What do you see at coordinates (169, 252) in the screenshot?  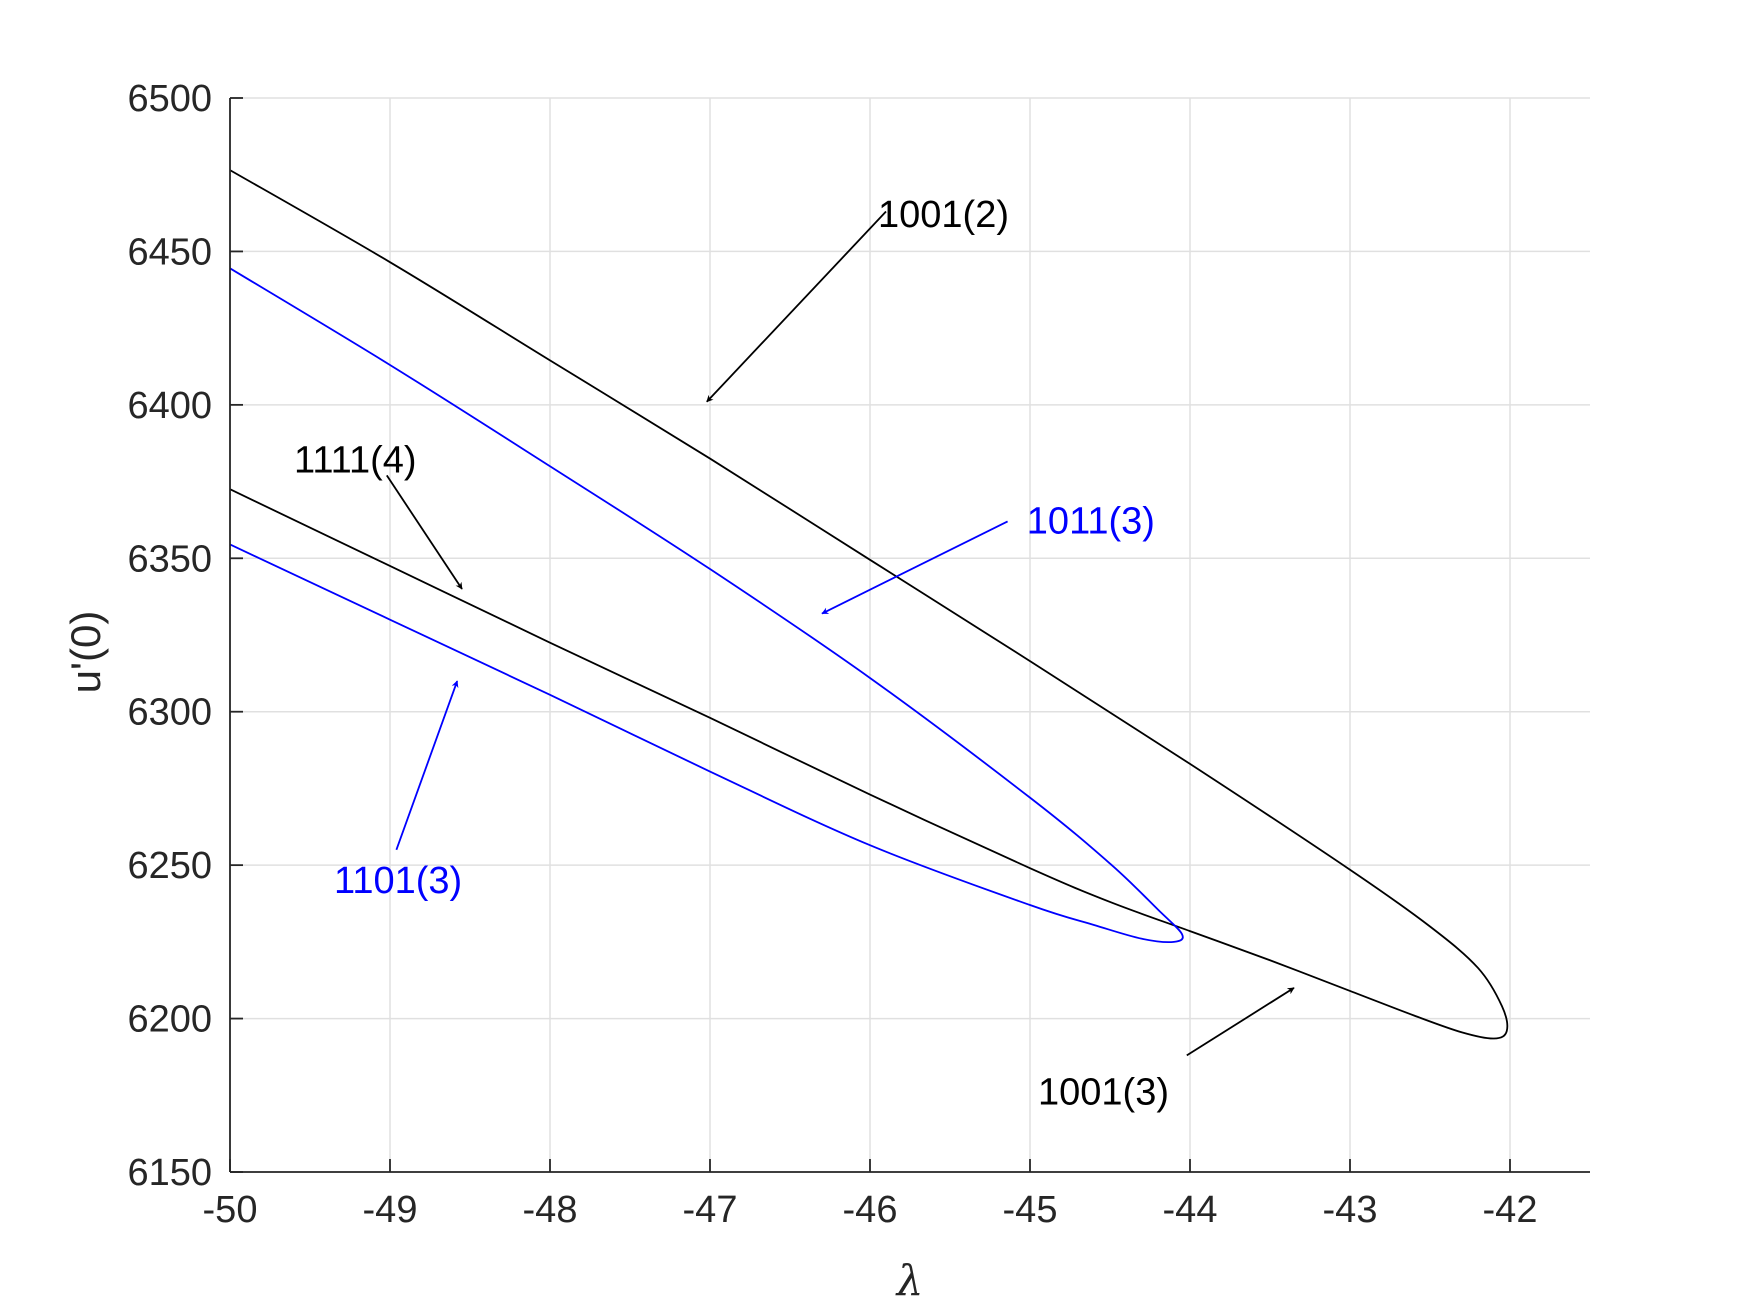 I see `y-tick-label: 6450` at bounding box center [169, 252].